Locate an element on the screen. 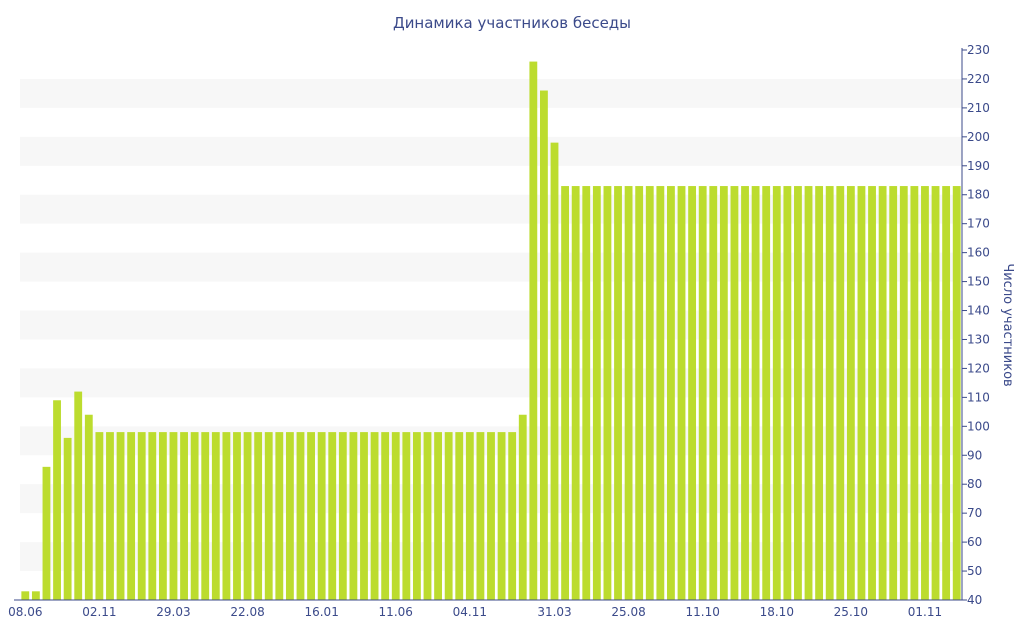  chart-title: Динамика участников беседы is located at coordinates (512, 23).